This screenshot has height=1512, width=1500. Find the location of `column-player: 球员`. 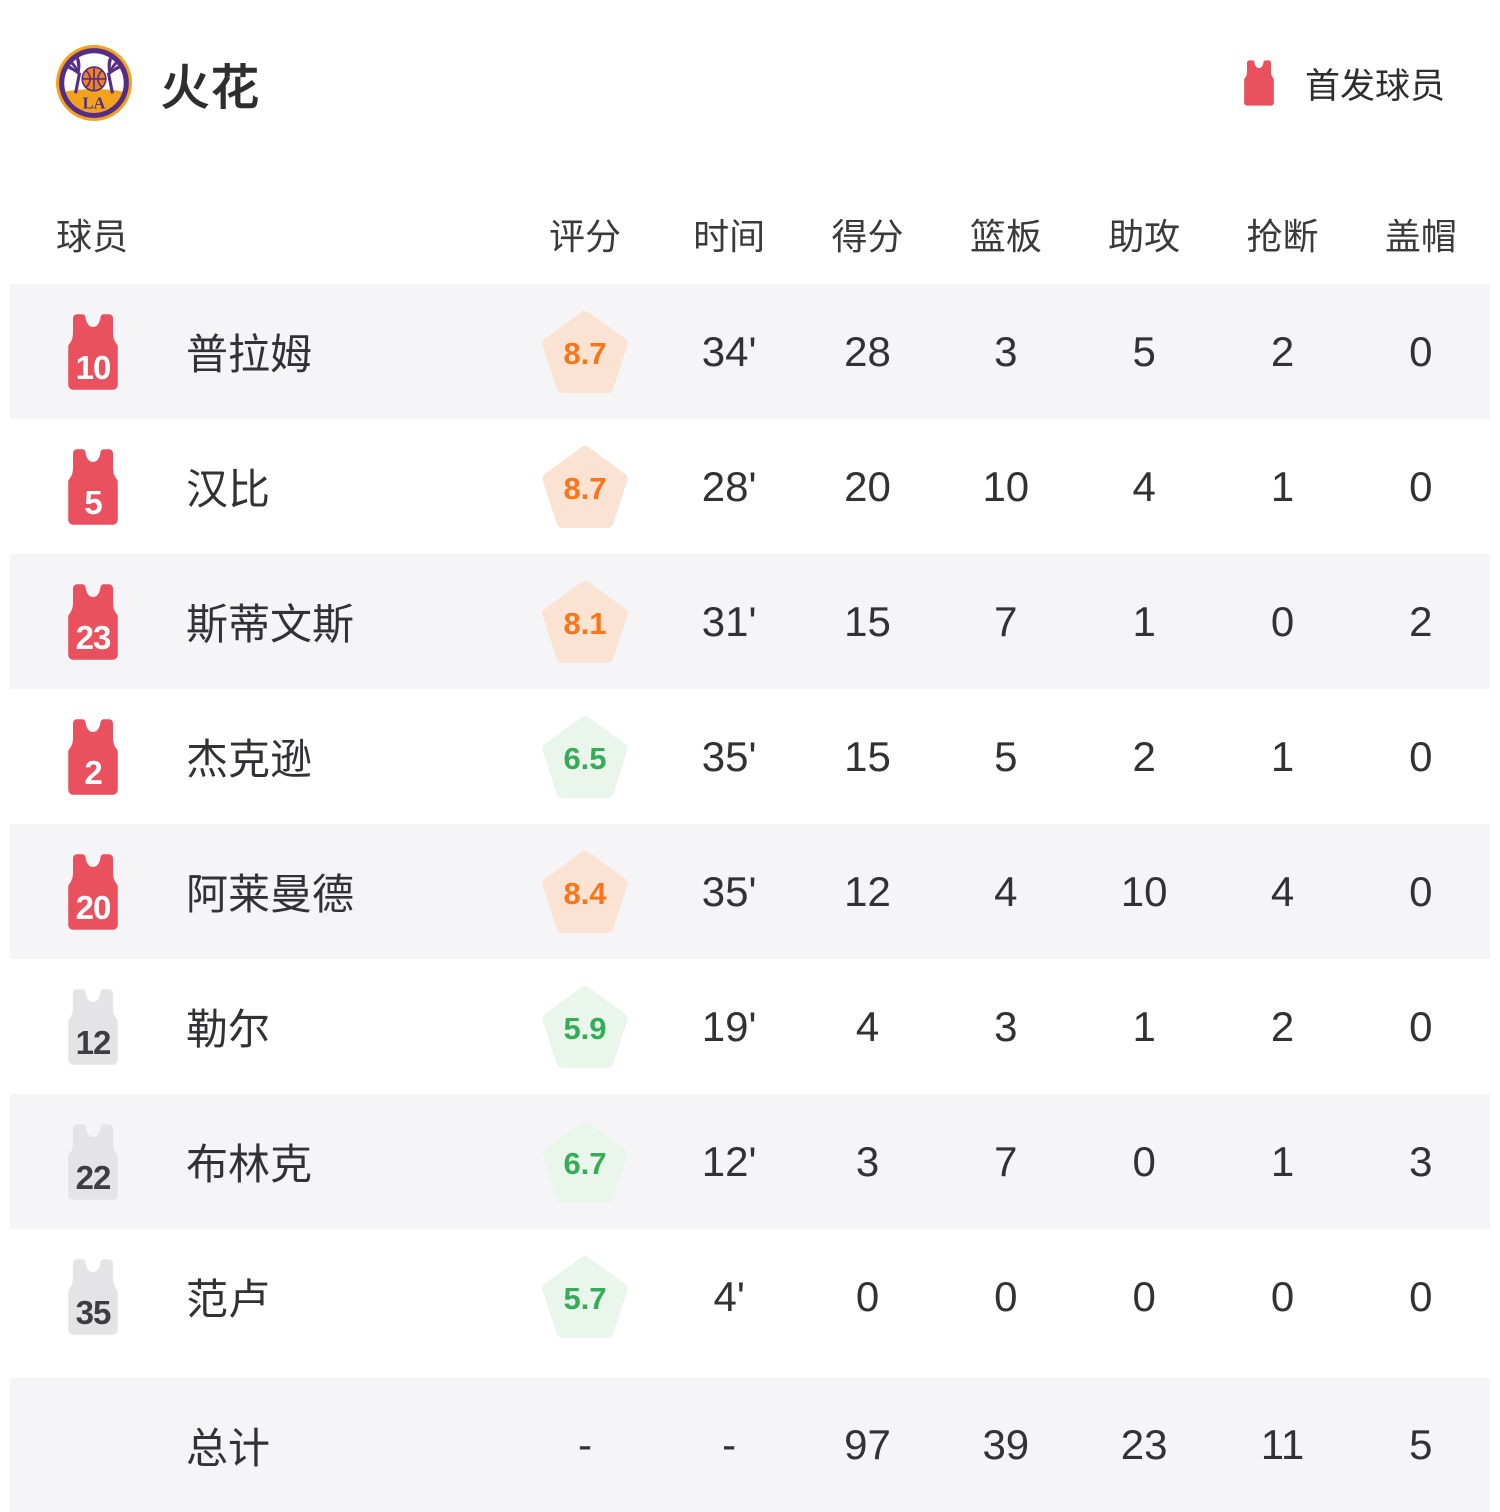

column-player: 球员 is located at coordinates (92, 236).